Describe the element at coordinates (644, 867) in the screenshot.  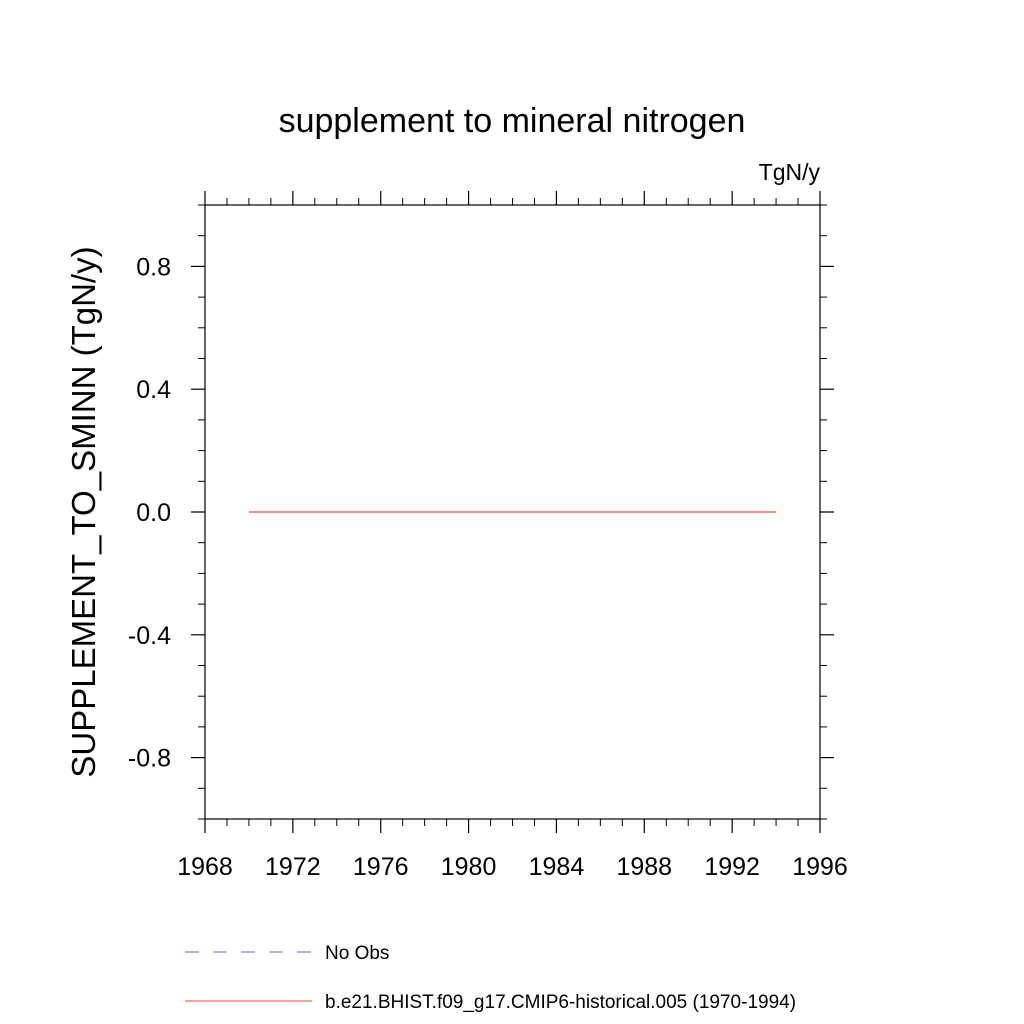
I see `x-tick-label: 1988` at that location.